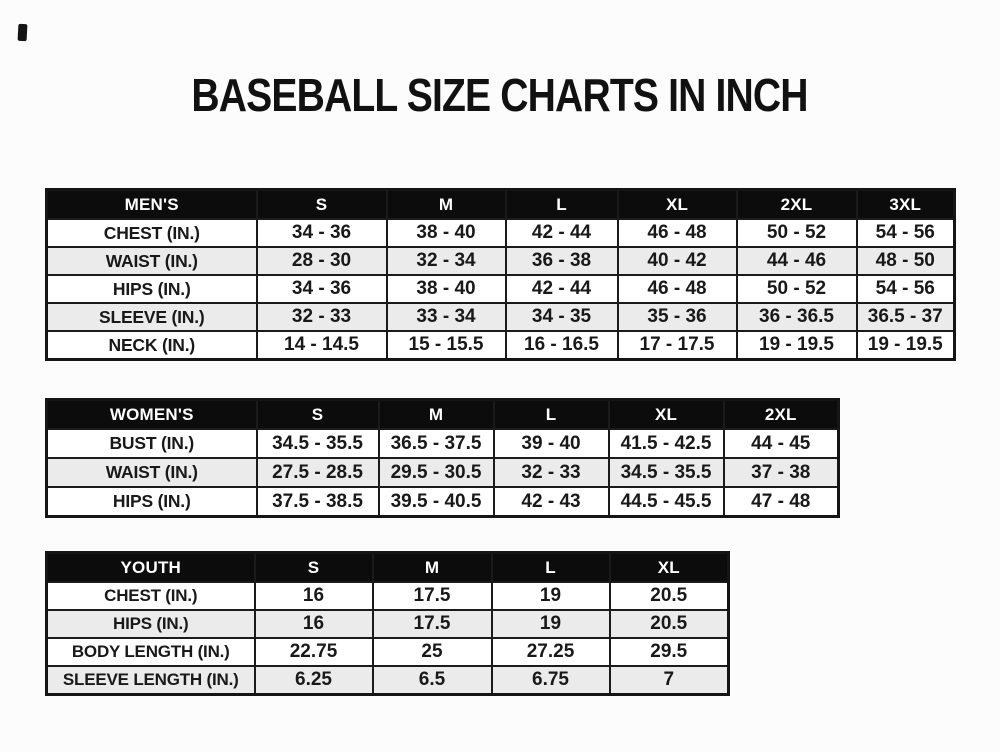  I want to click on youth-group-header-cell: YOUTH, so click(150, 567).